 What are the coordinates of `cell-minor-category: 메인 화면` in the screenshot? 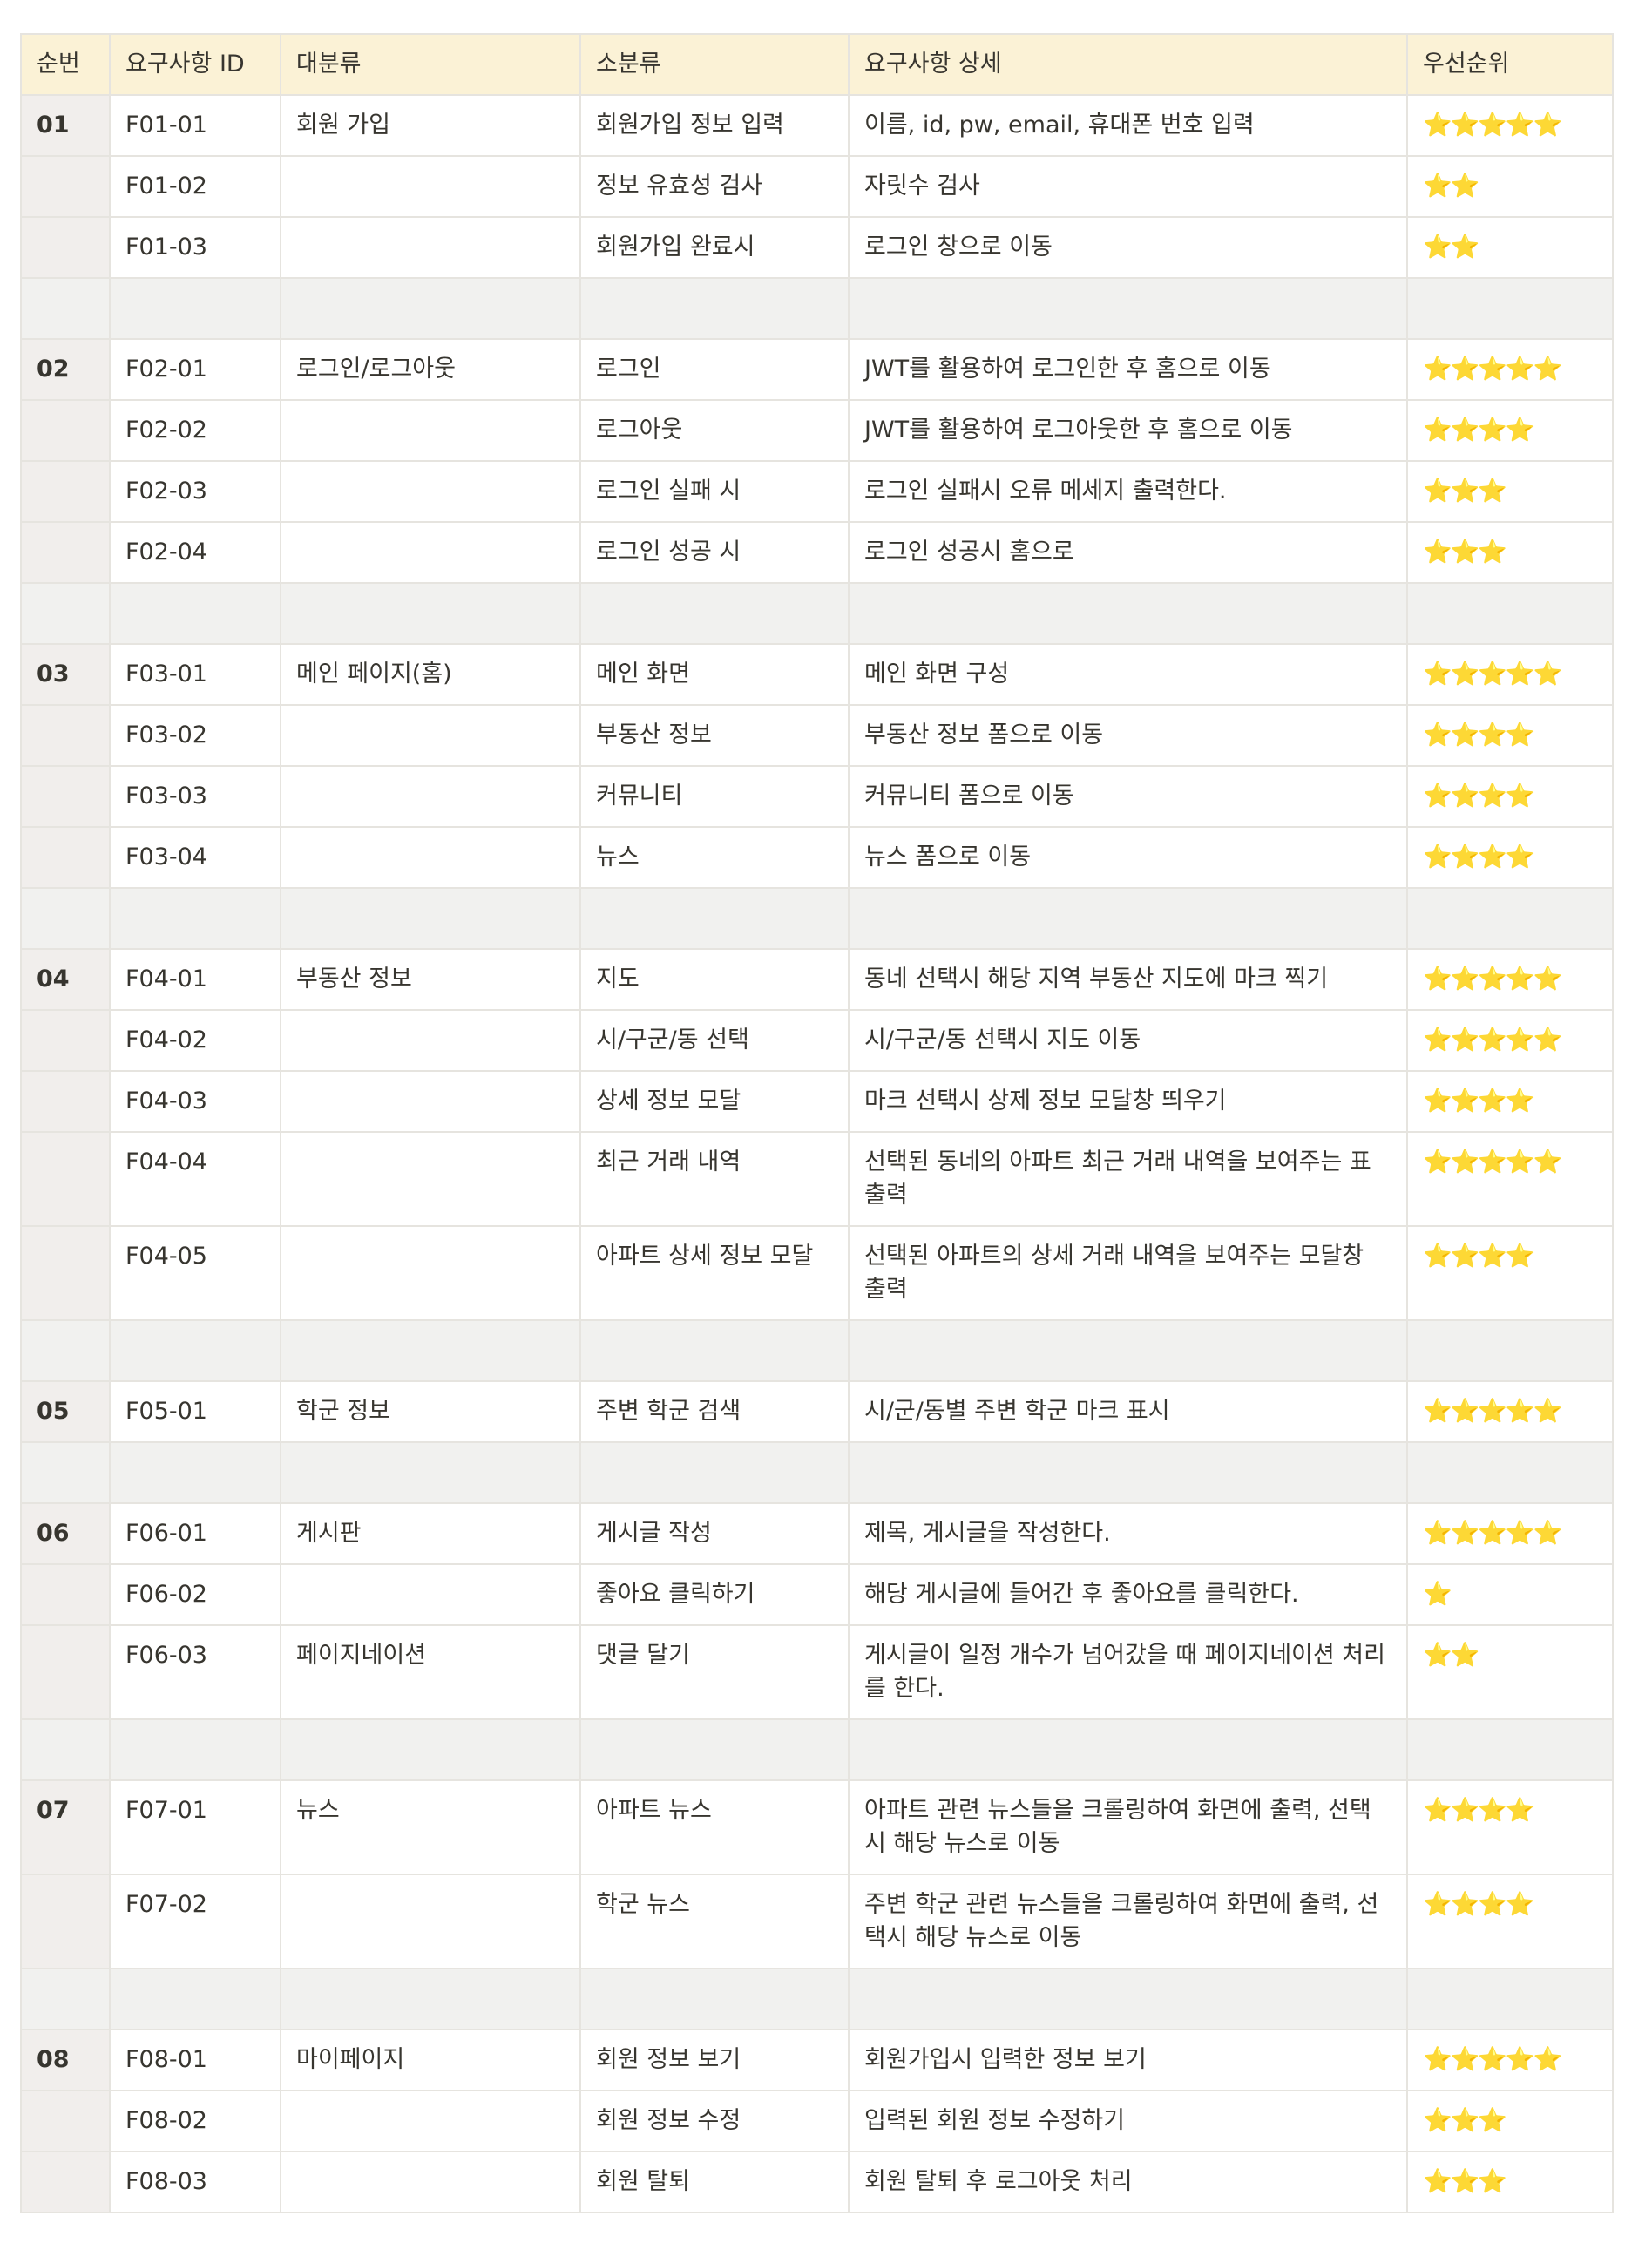 It's located at (714, 674).